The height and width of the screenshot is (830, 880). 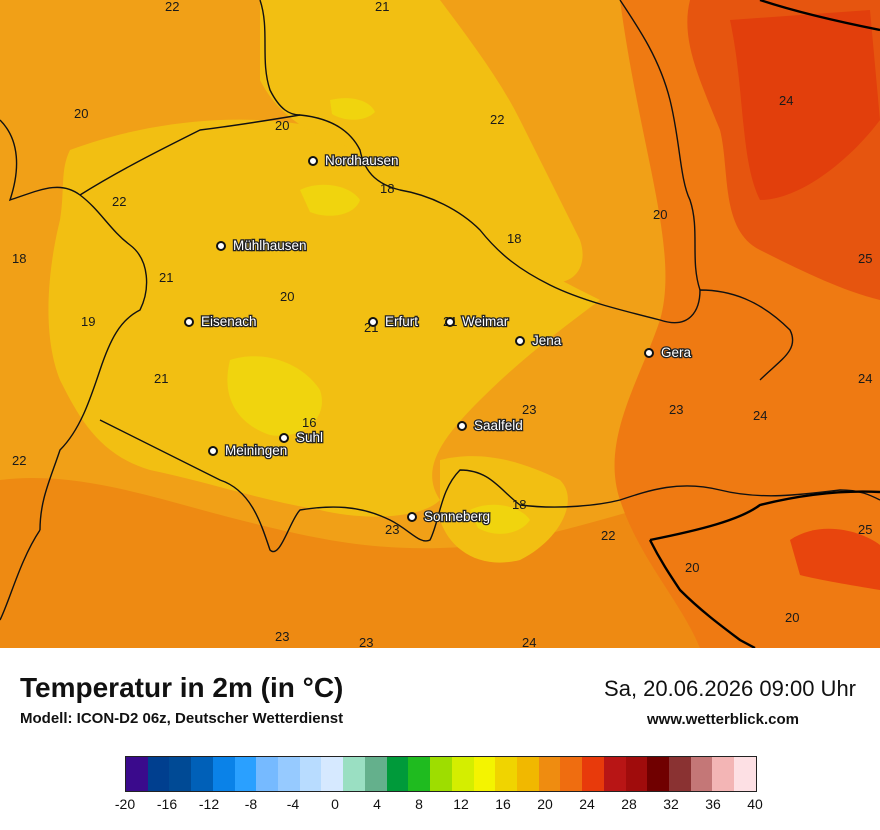 What do you see at coordinates (125, 804) in the screenshot?
I see `legend-tick-label: -20` at bounding box center [125, 804].